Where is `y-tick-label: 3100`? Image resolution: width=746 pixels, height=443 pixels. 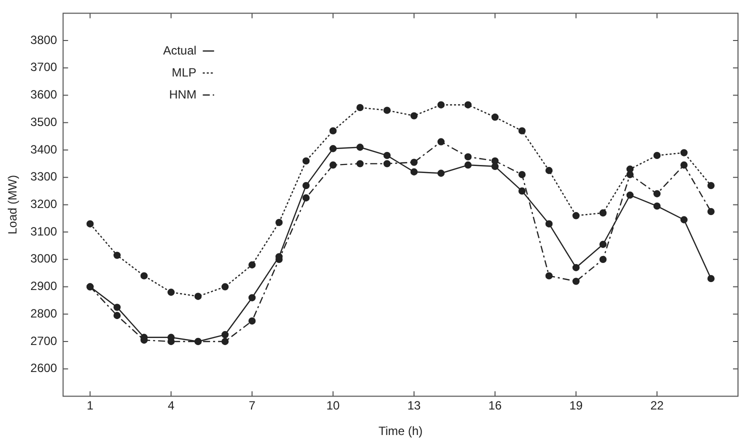
y-tick-label: 3100 is located at coordinates (44, 231).